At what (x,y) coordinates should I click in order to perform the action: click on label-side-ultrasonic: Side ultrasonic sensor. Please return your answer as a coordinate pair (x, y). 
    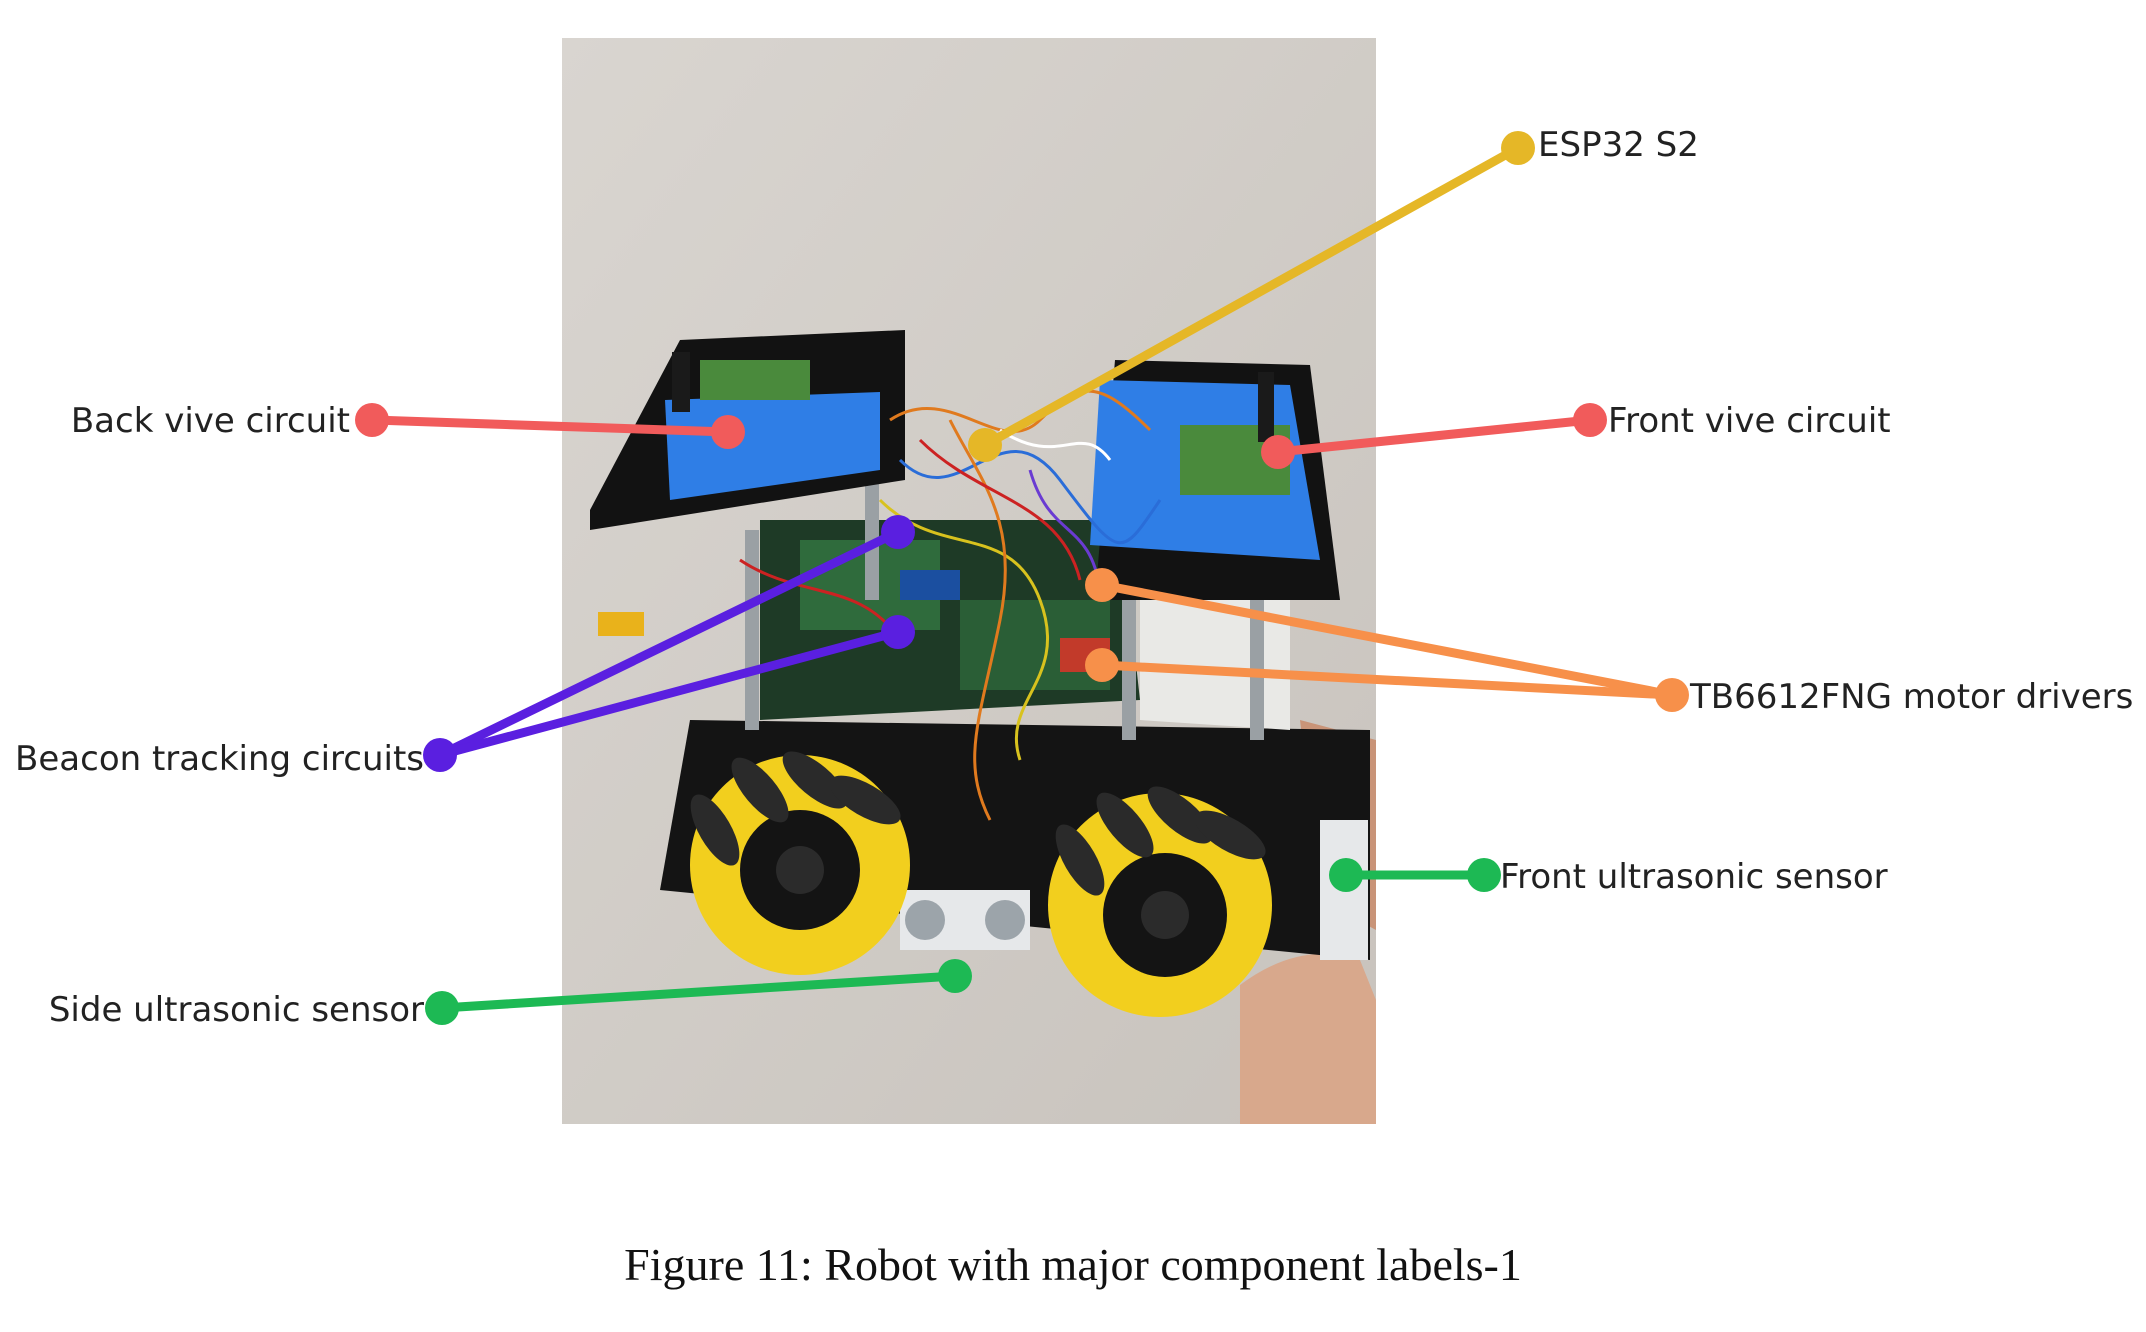
    Looking at the image, I should click on (236, 1010).